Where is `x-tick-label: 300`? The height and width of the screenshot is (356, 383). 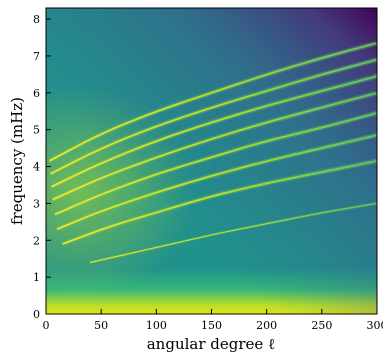 x-tick-label: 300 is located at coordinates (375, 325).